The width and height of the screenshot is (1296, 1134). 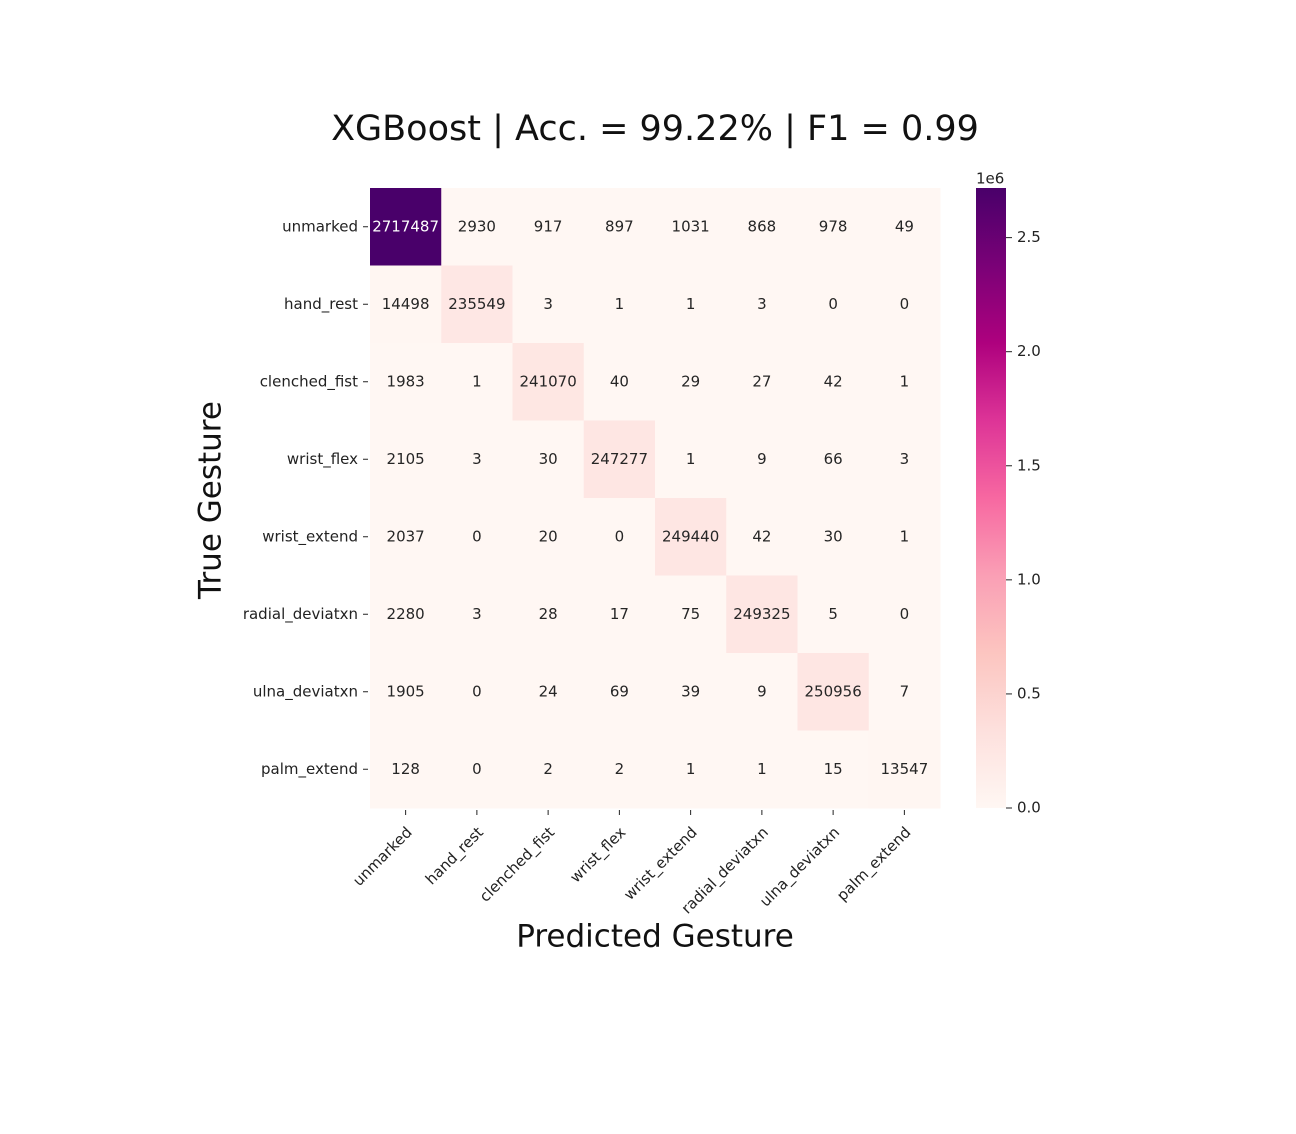 I want to click on y-tick-label: palm_extend, so click(x=309, y=769).